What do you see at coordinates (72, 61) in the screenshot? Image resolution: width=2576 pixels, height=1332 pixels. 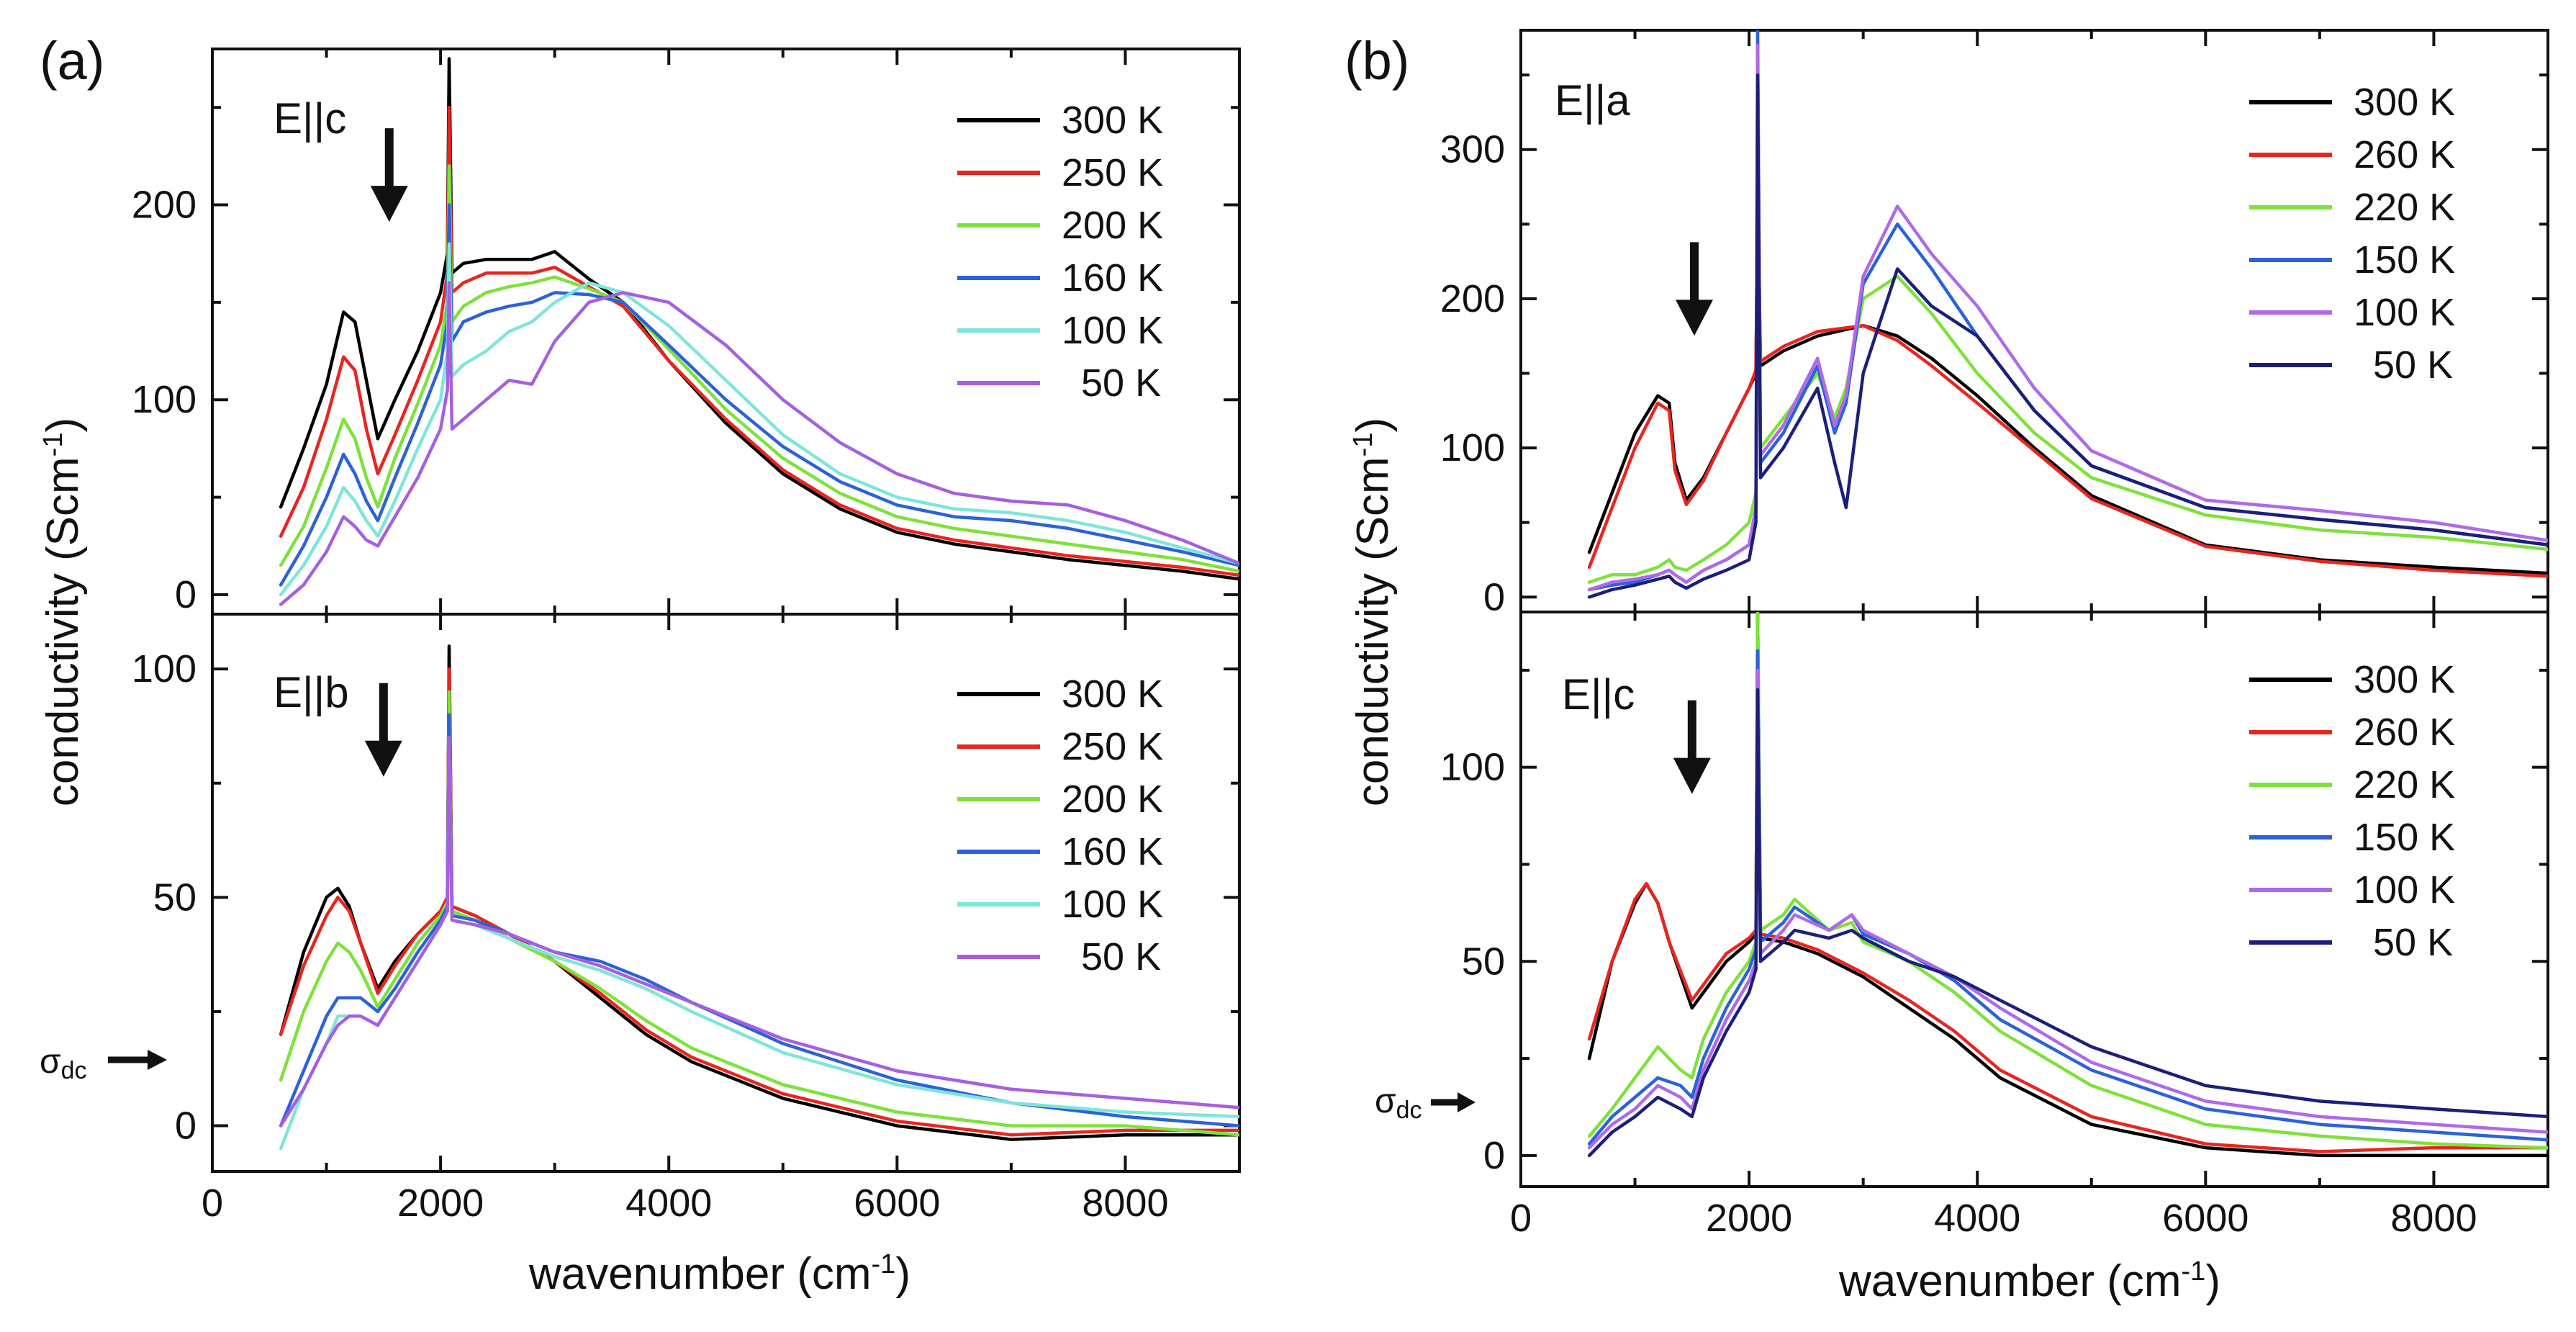 I see `panel-a-letter: (a)` at bounding box center [72, 61].